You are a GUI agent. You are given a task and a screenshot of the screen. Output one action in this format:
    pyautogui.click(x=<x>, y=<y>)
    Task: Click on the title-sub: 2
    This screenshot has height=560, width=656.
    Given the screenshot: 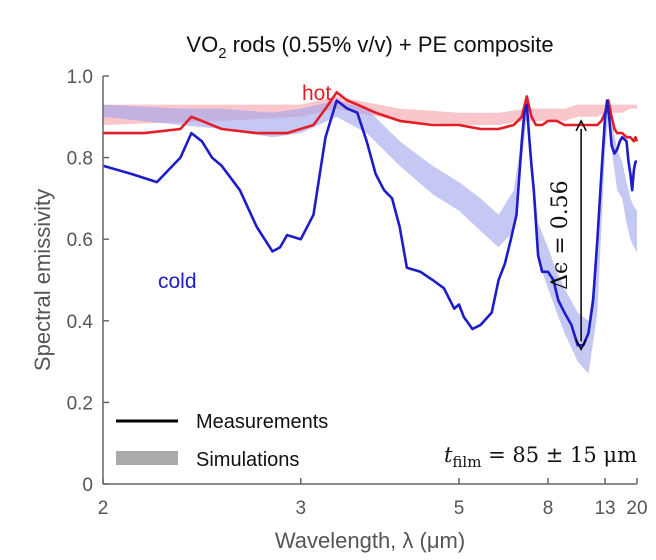 What is the action you would take?
    pyautogui.click(x=222, y=53)
    